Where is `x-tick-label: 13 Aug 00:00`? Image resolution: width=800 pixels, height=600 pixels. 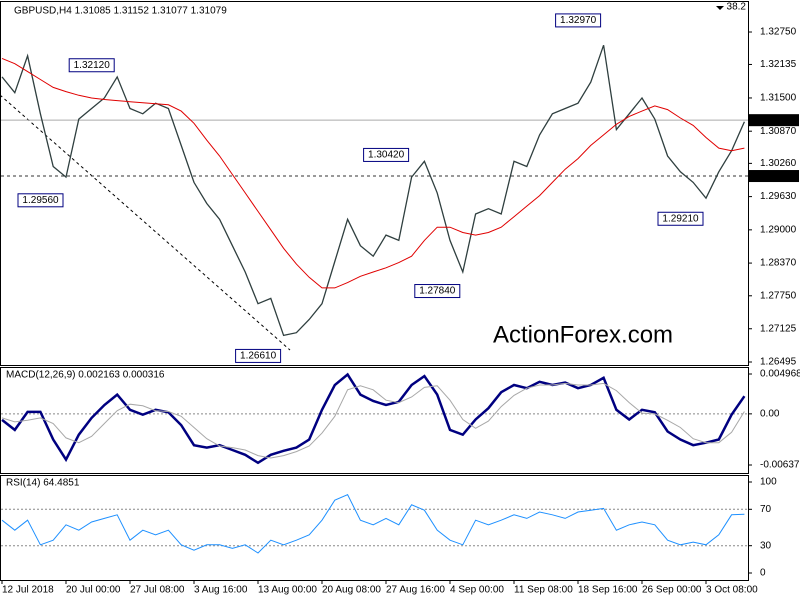
x-tick-label: 13 Aug 00:00 is located at coordinates (287, 590).